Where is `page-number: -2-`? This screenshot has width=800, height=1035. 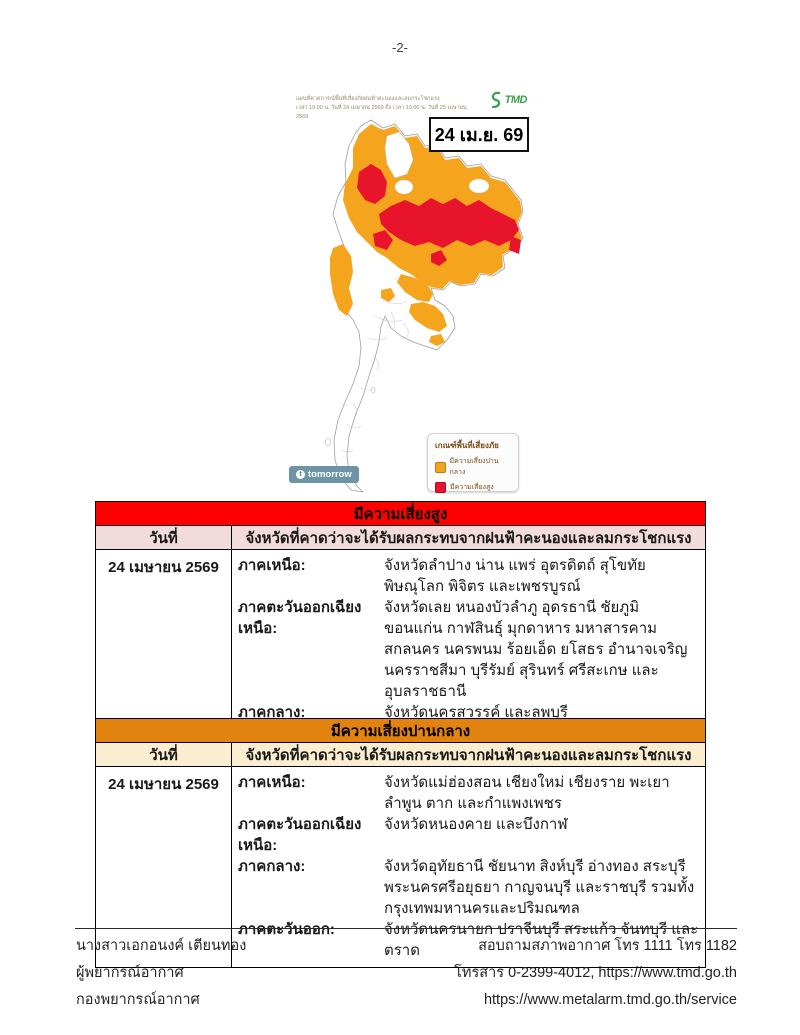 page-number: -2- is located at coordinates (400, 47).